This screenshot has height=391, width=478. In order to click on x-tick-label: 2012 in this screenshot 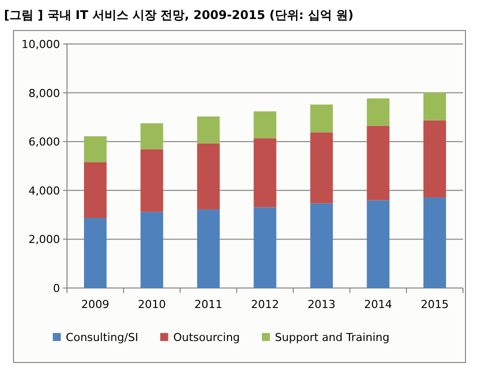, I will do `click(265, 304)`.